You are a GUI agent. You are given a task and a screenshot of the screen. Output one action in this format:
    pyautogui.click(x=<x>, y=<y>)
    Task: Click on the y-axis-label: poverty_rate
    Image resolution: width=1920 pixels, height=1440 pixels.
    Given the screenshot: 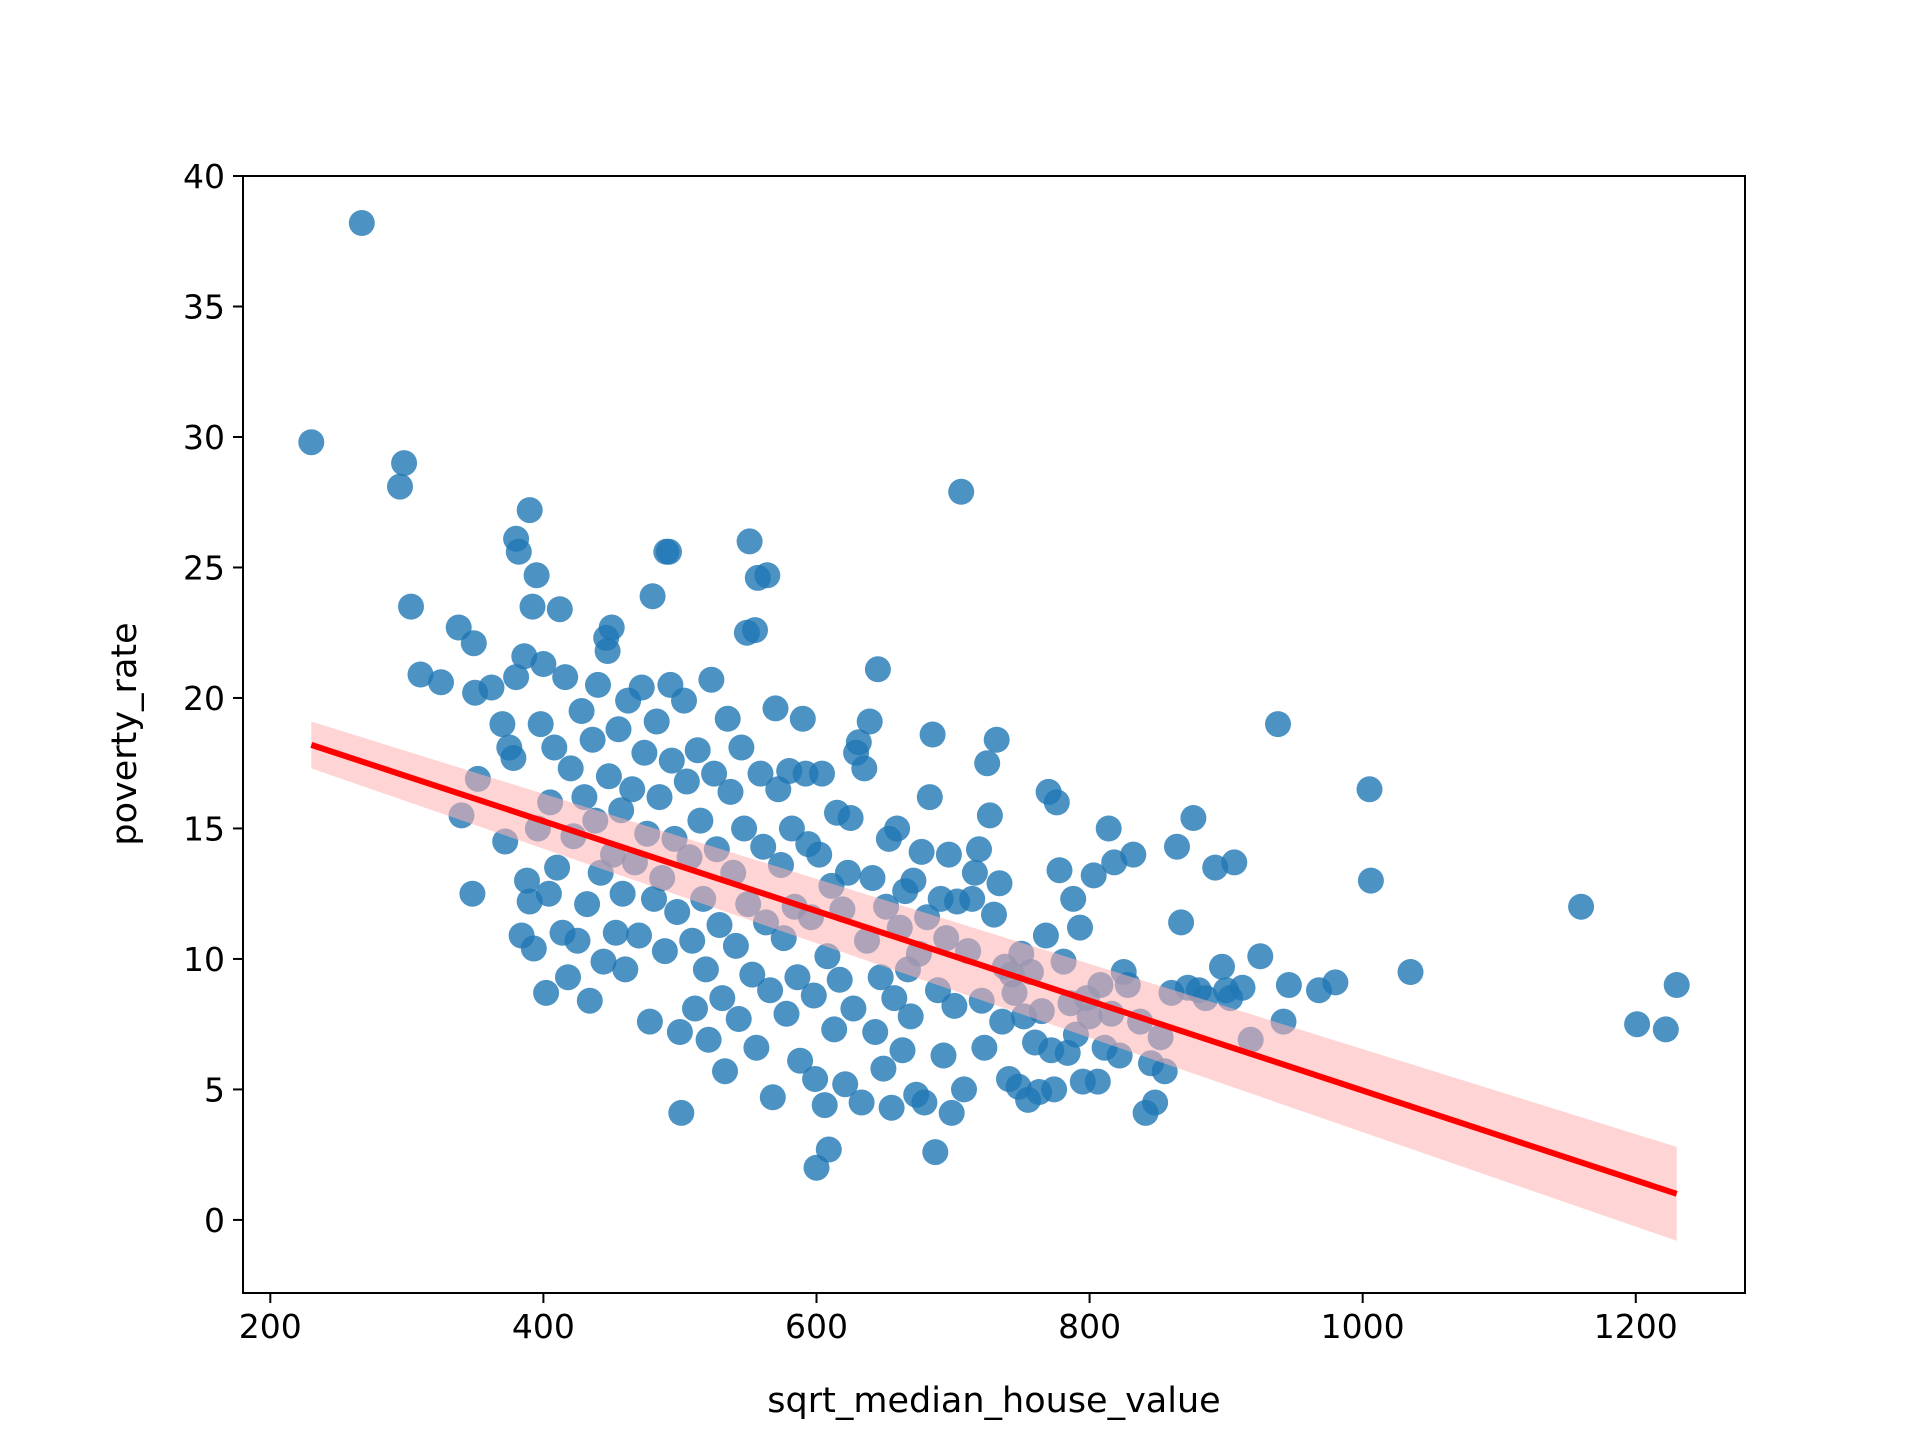 What is the action you would take?
    pyautogui.click(x=125, y=733)
    